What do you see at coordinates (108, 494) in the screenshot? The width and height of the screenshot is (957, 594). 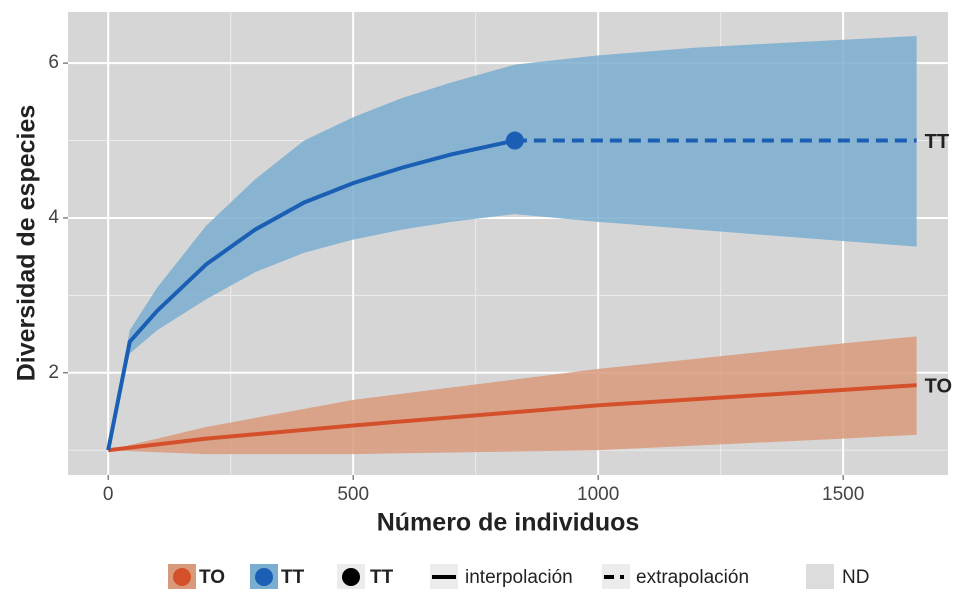 I see `x-tick-label: 0` at bounding box center [108, 494].